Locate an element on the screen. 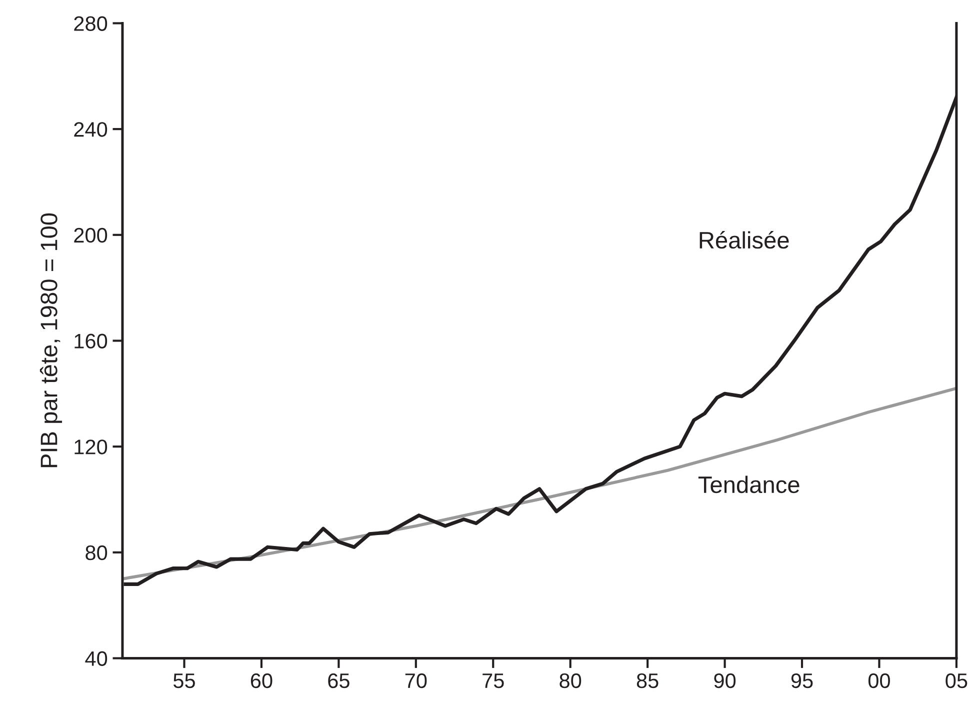  x-tick-label: 75 is located at coordinates (493, 681).